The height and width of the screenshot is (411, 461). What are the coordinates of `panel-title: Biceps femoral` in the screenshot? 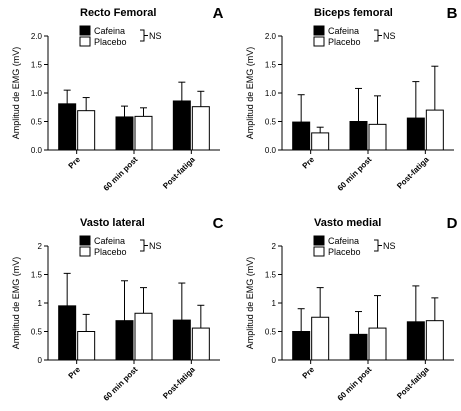 It's located at (353, 13).